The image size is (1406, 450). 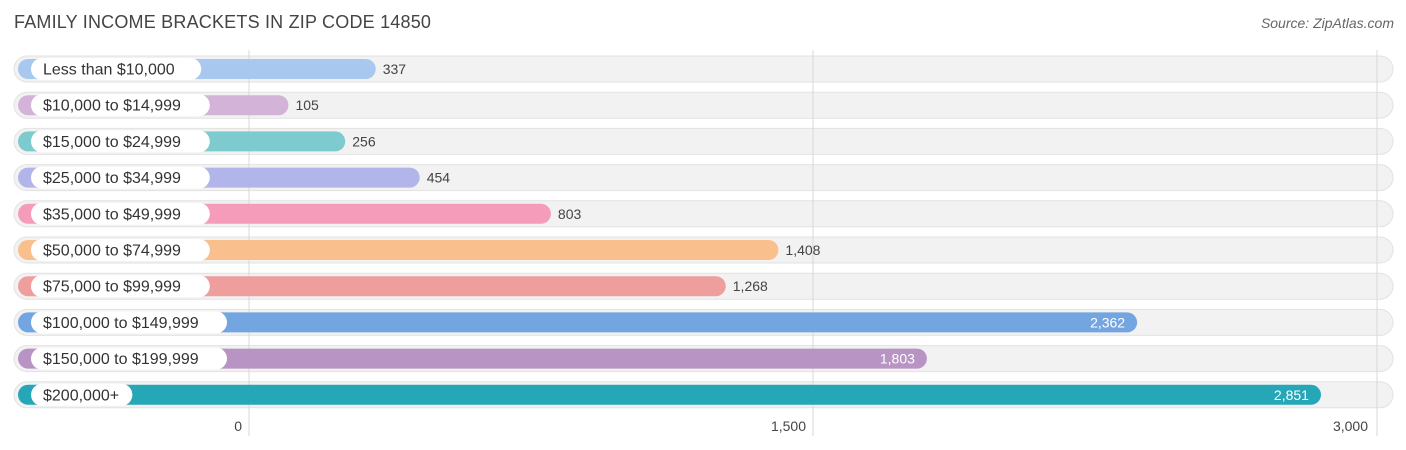 What do you see at coordinates (238, 426) in the screenshot?
I see `x-tick-label: 0` at bounding box center [238, 426].